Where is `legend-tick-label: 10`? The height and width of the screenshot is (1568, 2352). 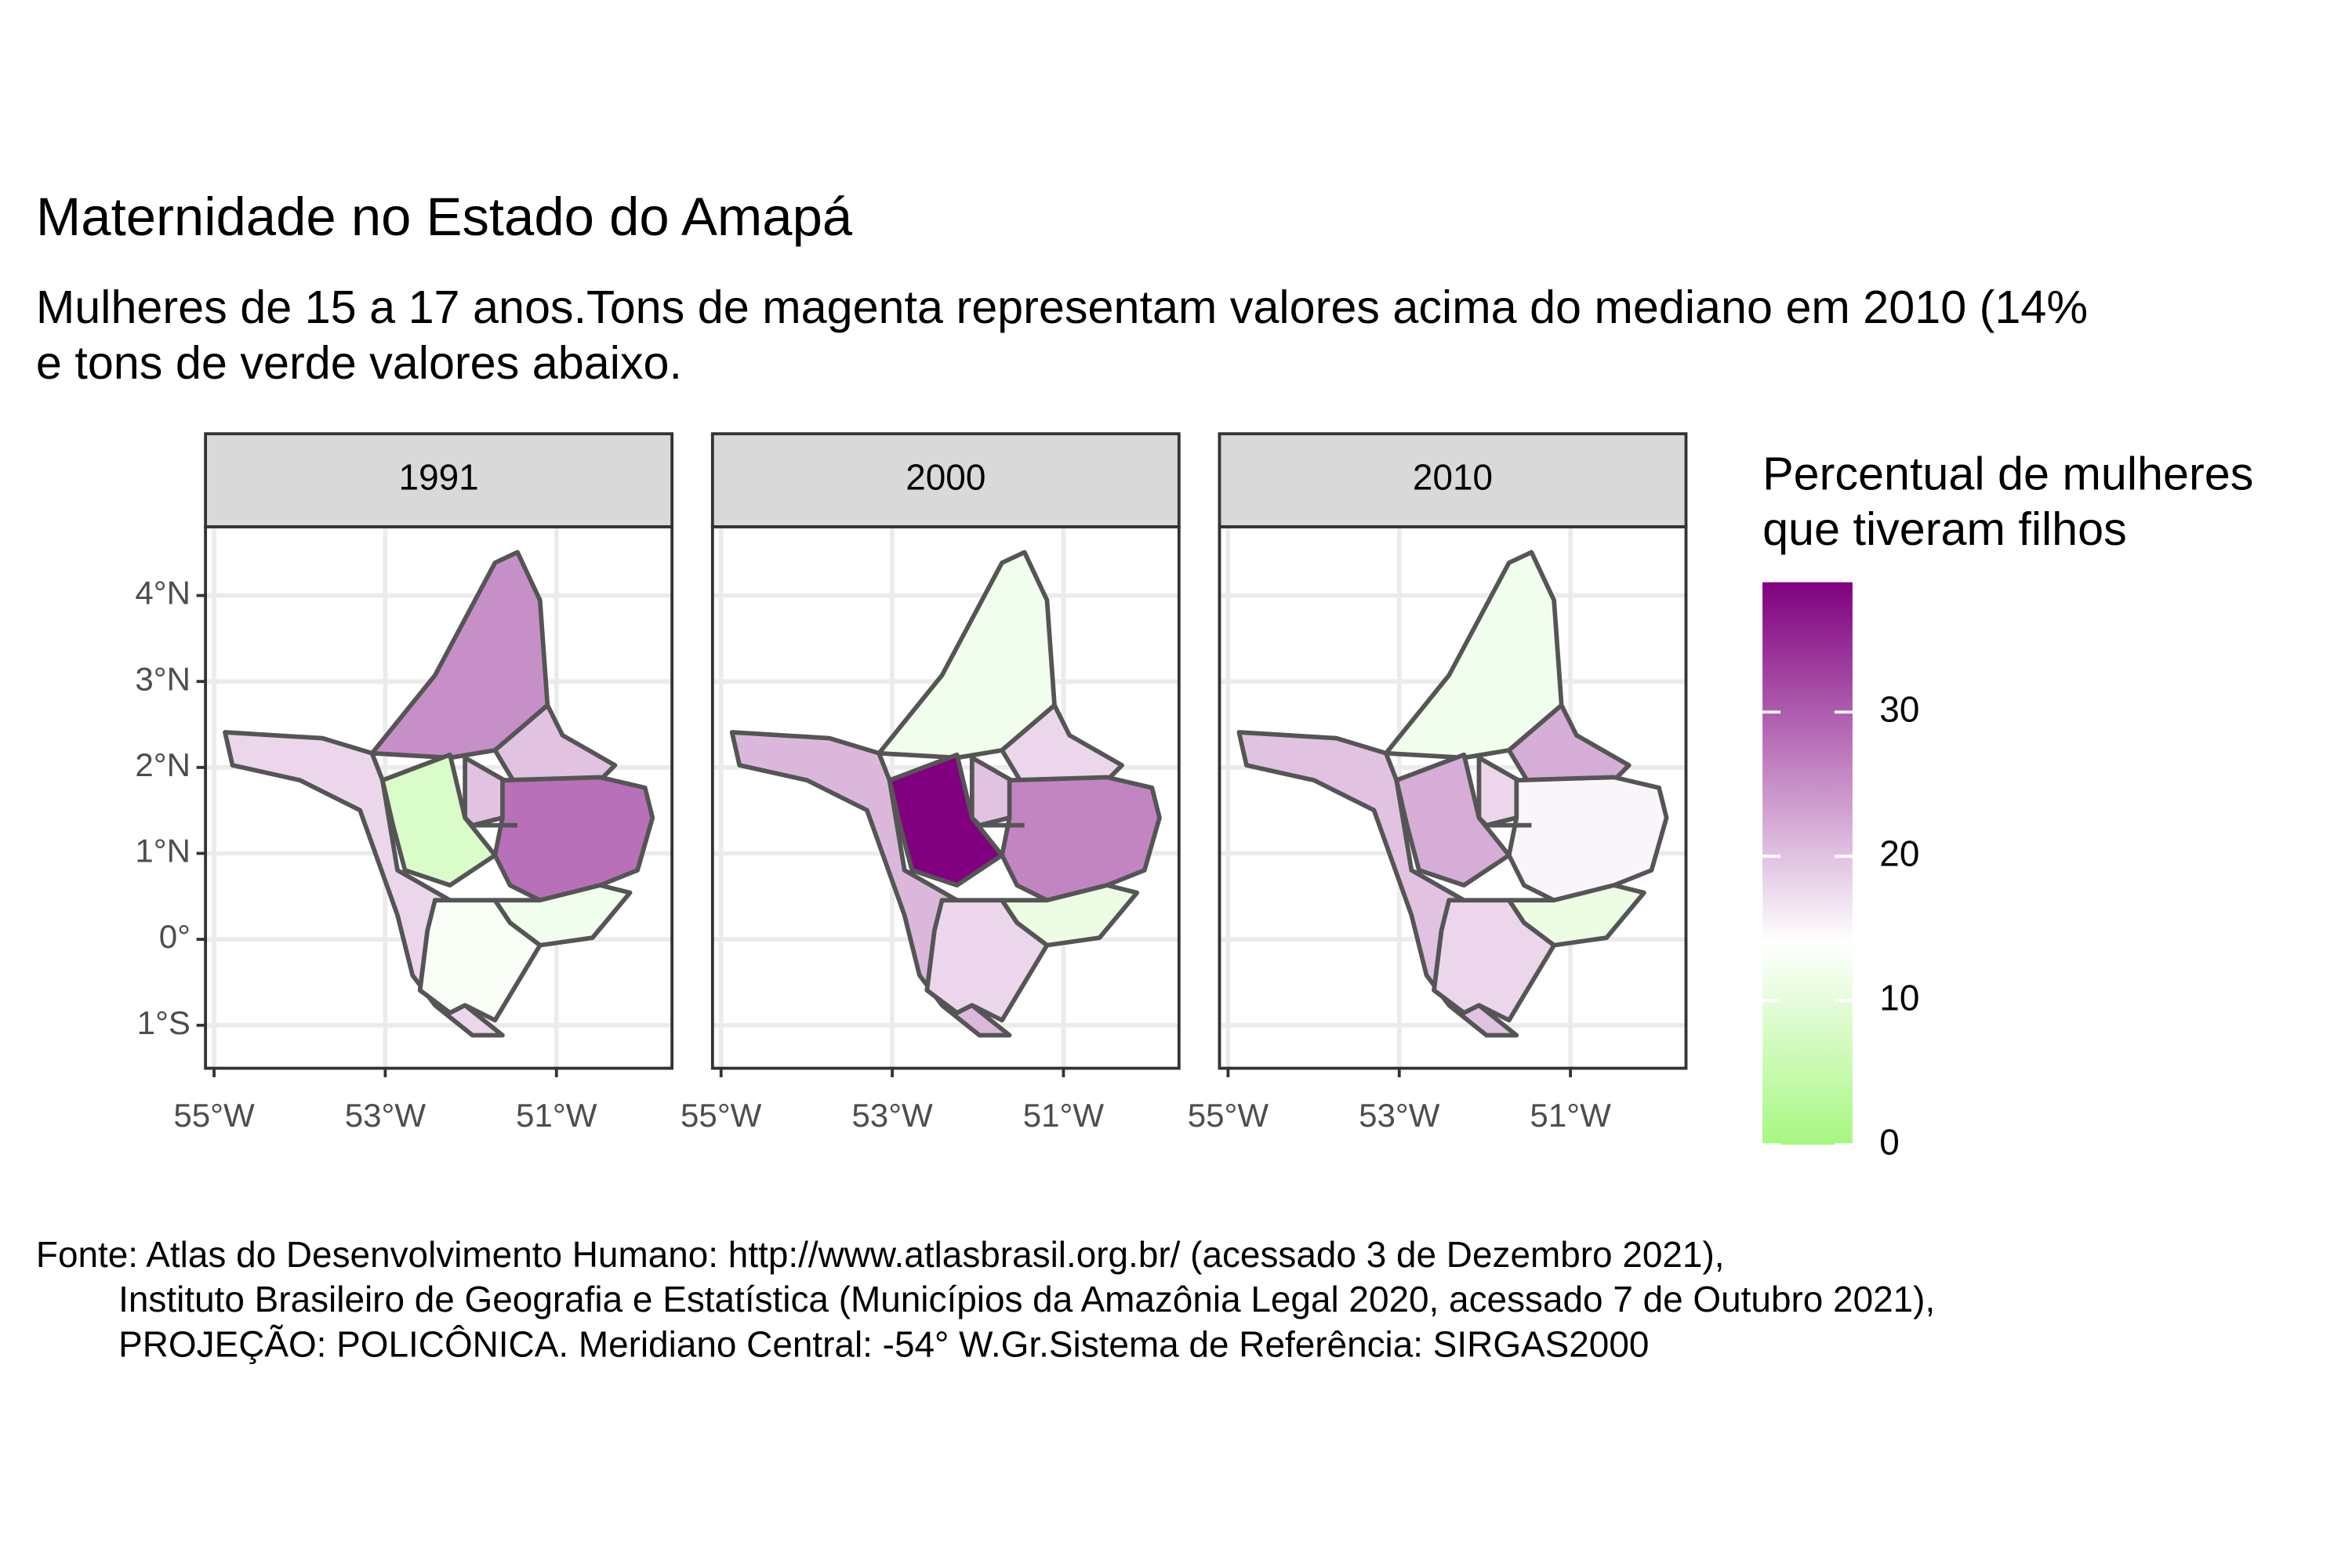
legend-tick-label: 10 is located at coordinates (1899, 997).